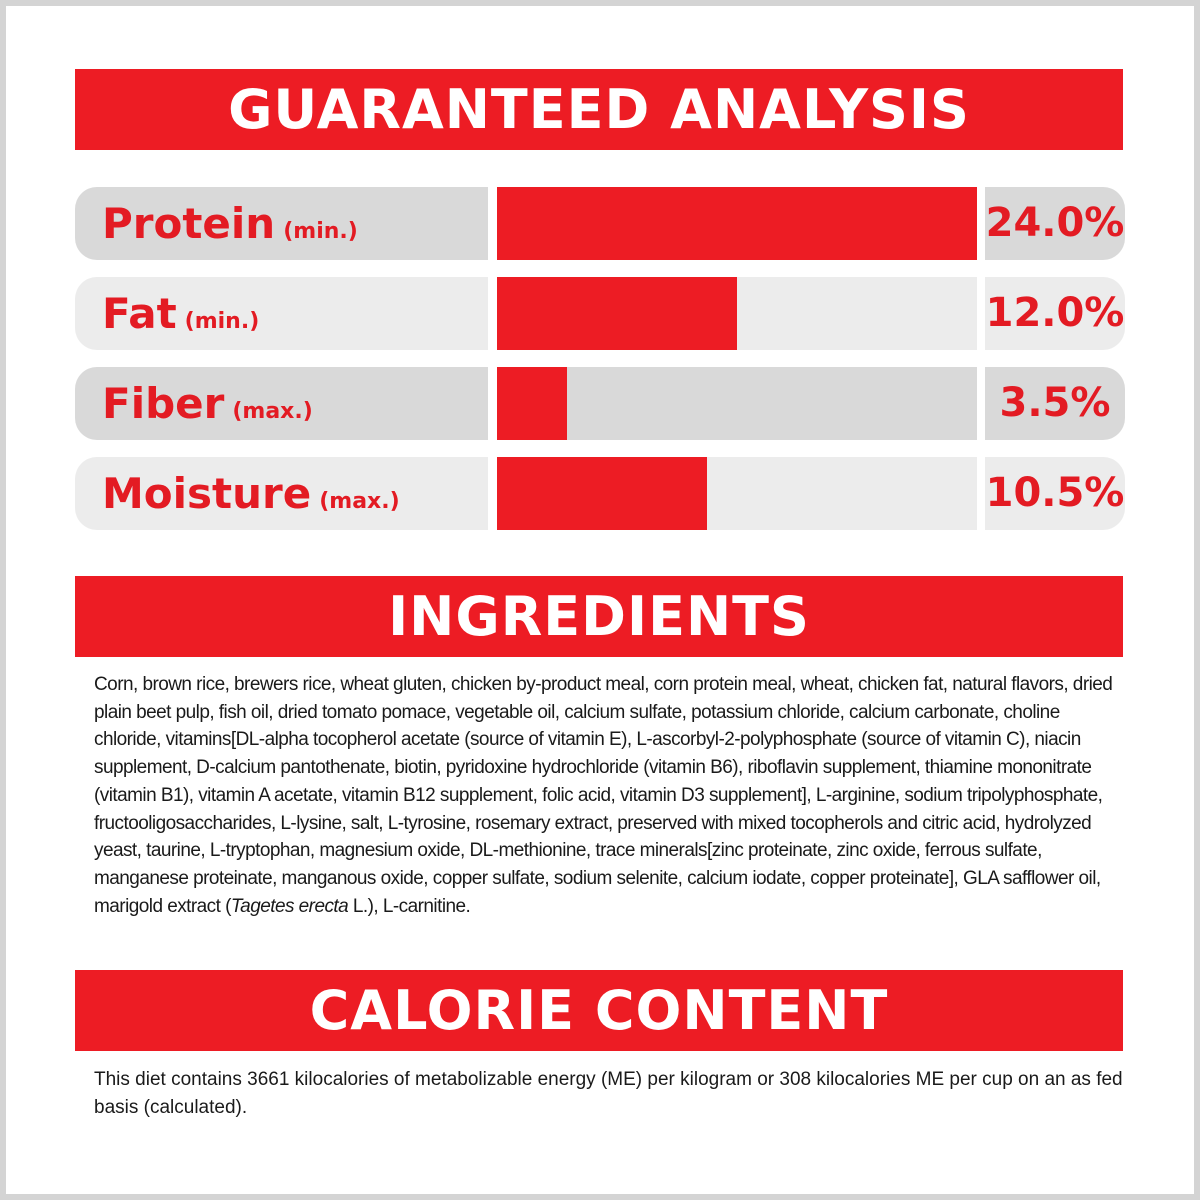 The height and width of the screenshot is (1200, 1200). I want to click on nutrient-label: Moisture (max.), so click(281, 493).